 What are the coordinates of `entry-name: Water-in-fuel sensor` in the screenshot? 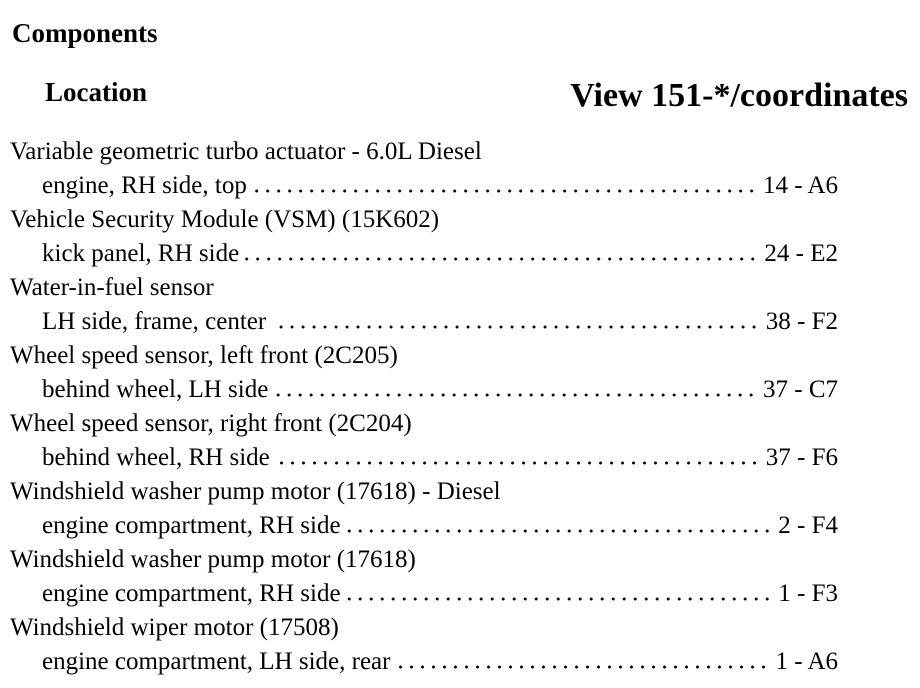 It's located at (112, 287).